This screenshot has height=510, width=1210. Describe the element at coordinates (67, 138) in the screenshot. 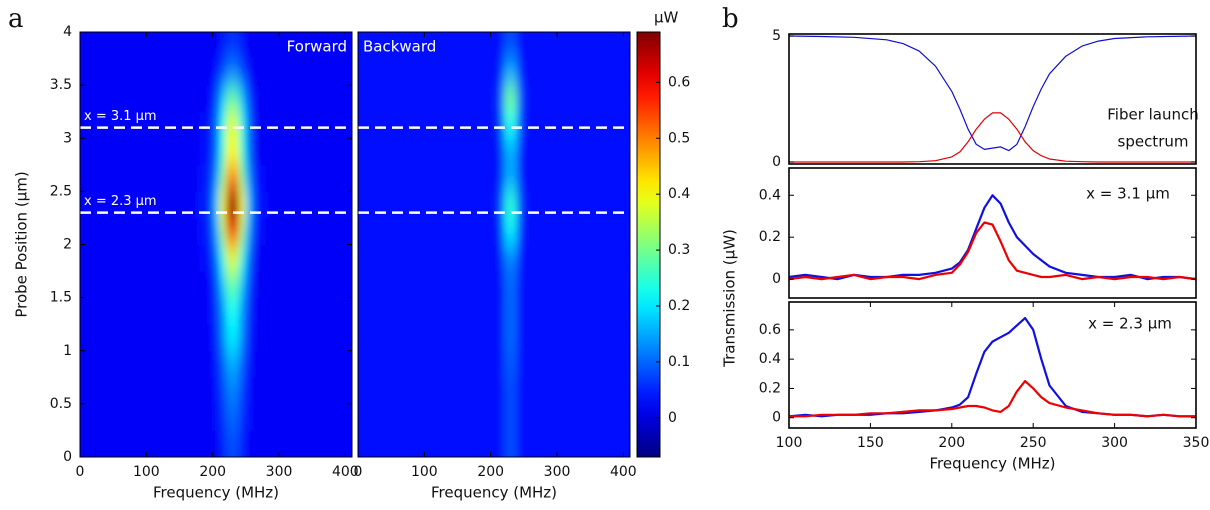

I see `y-tick-label: 3` at that location.